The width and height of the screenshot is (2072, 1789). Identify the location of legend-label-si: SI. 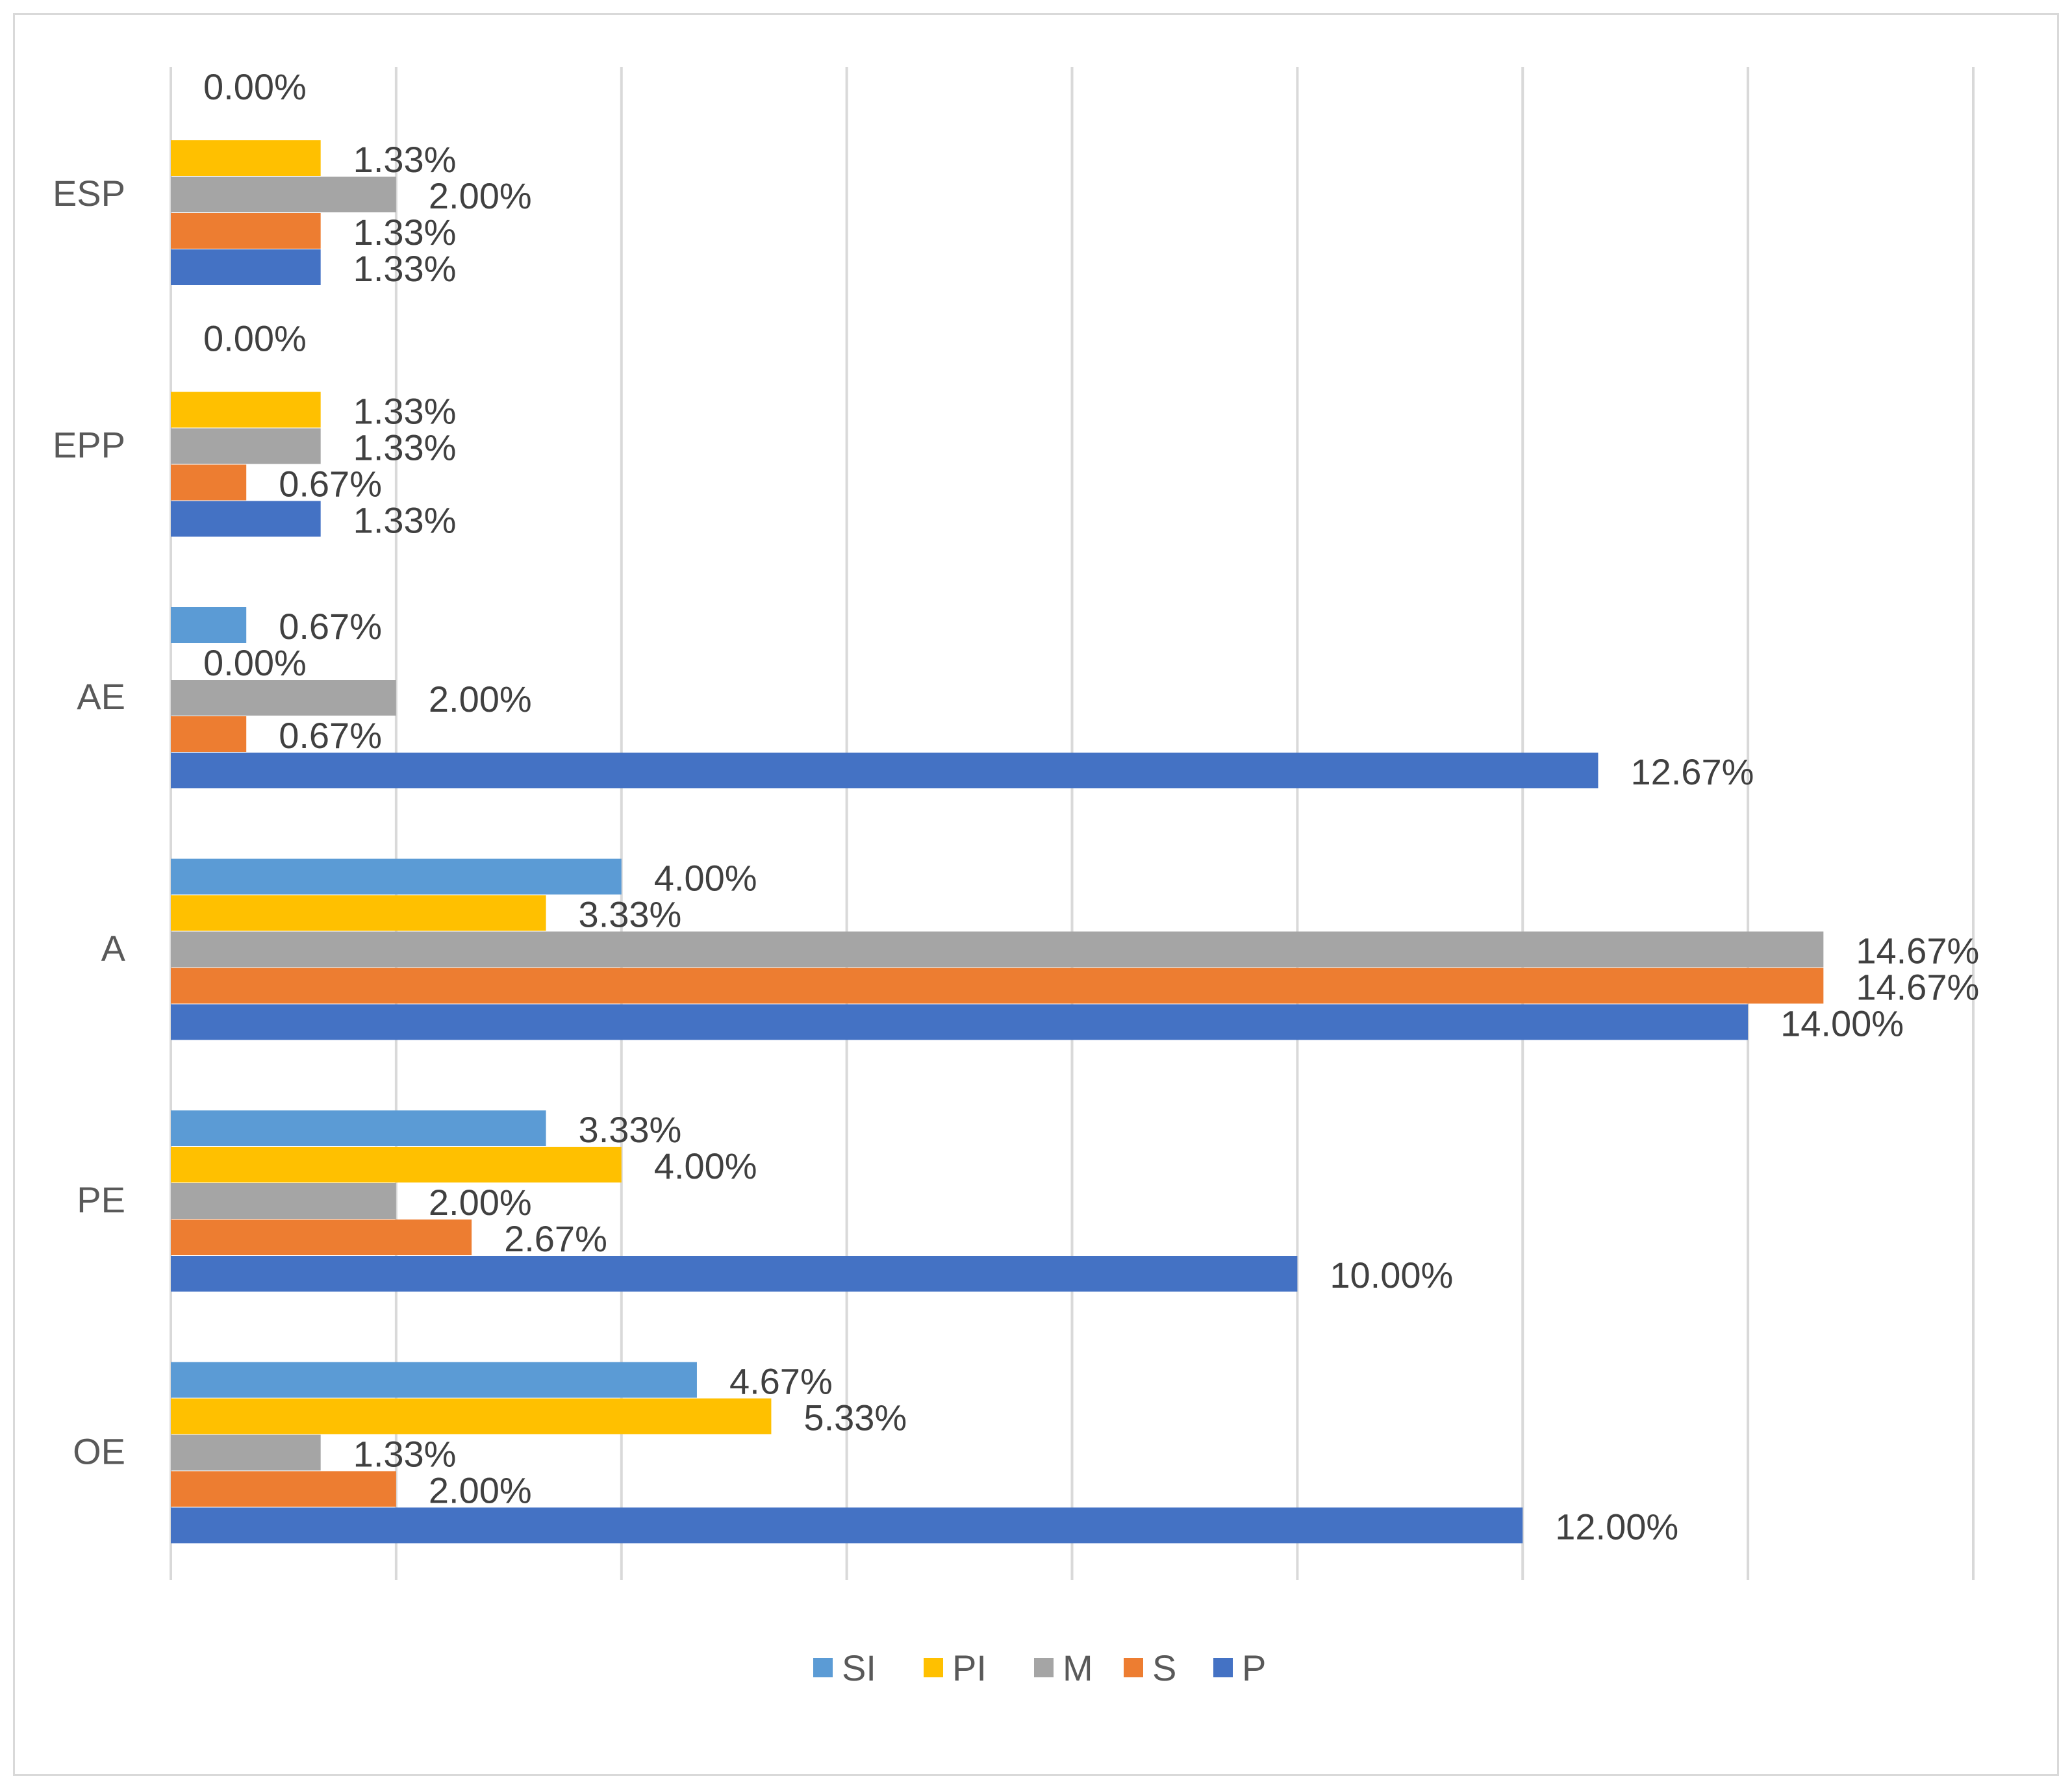
(859, 1667).